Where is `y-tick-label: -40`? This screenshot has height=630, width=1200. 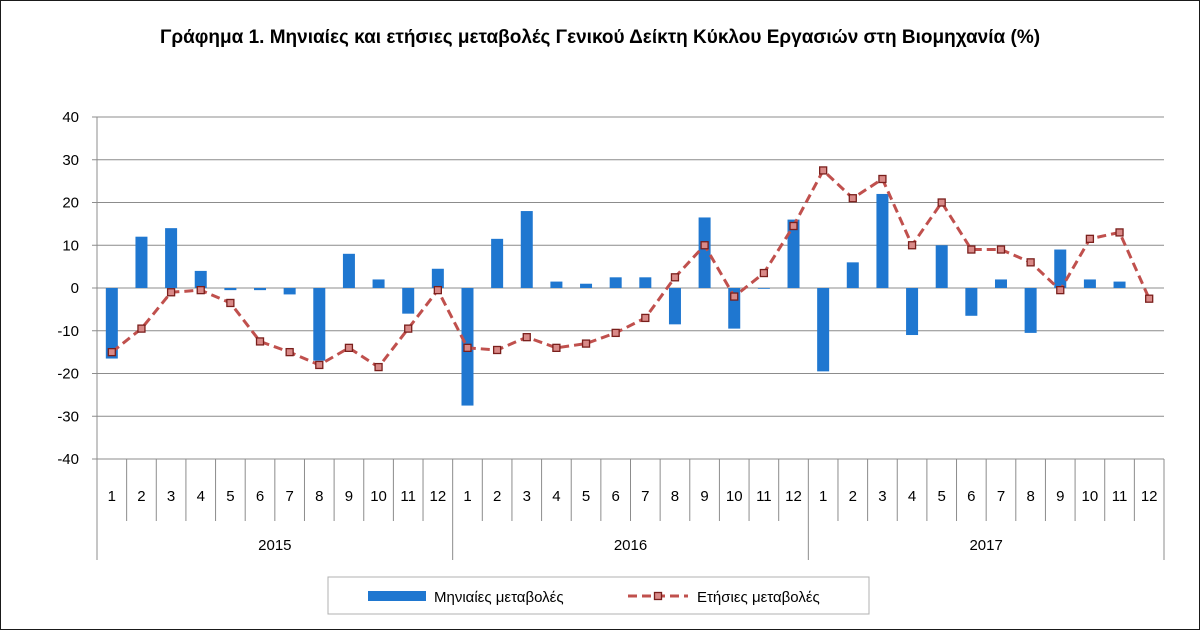
y-tick-label: -40 is located at coordinates (68, 459).